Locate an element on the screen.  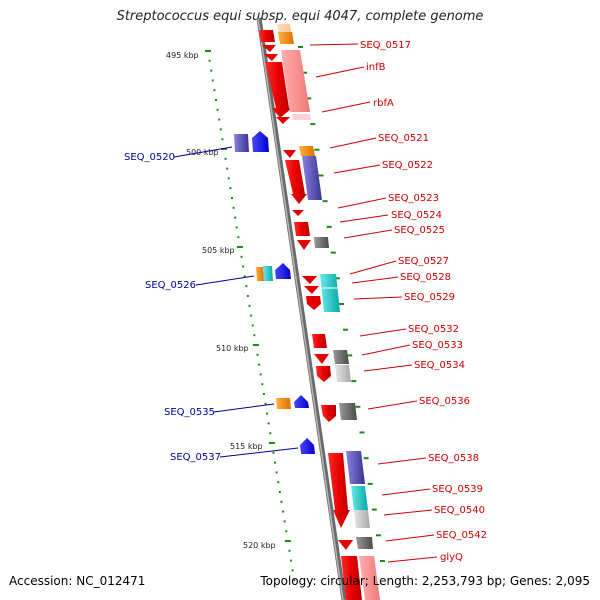
label-SEQ_0536: SEQ_0536 is located at coordinates (444, 401).